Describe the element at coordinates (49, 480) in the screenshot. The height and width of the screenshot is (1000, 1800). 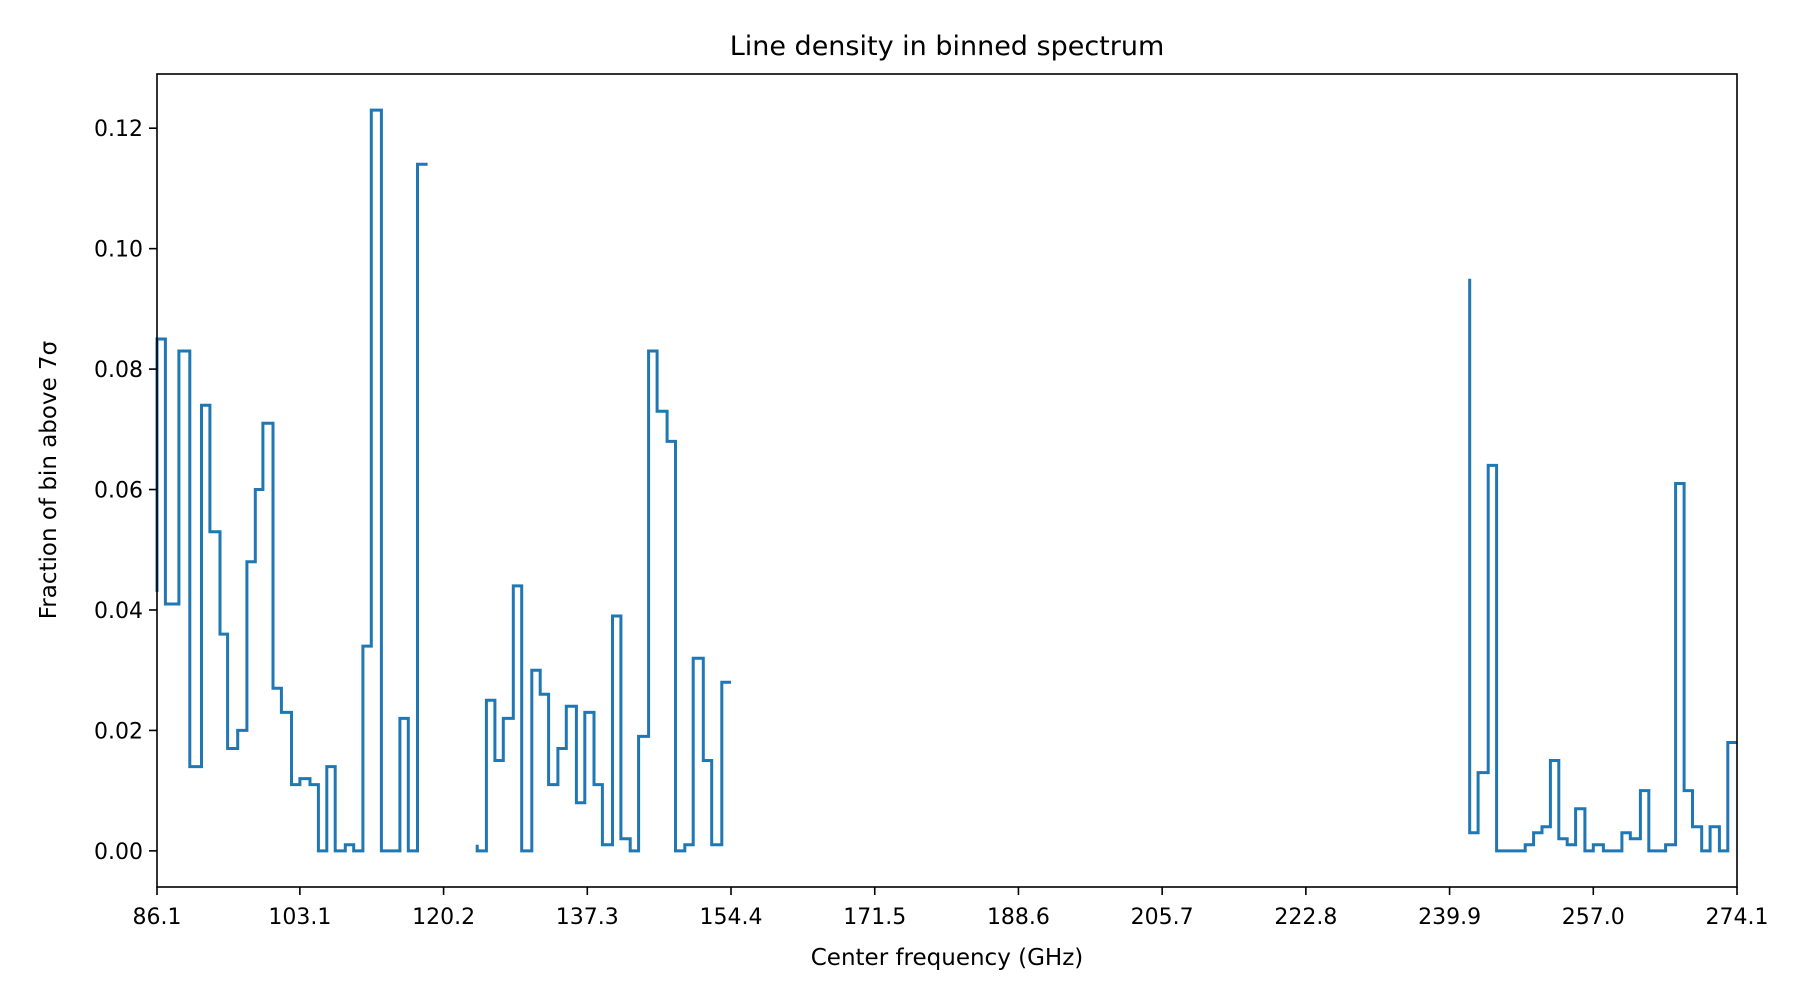
I see `y-axis-label: Fraction of bin above 7σ` at that location.